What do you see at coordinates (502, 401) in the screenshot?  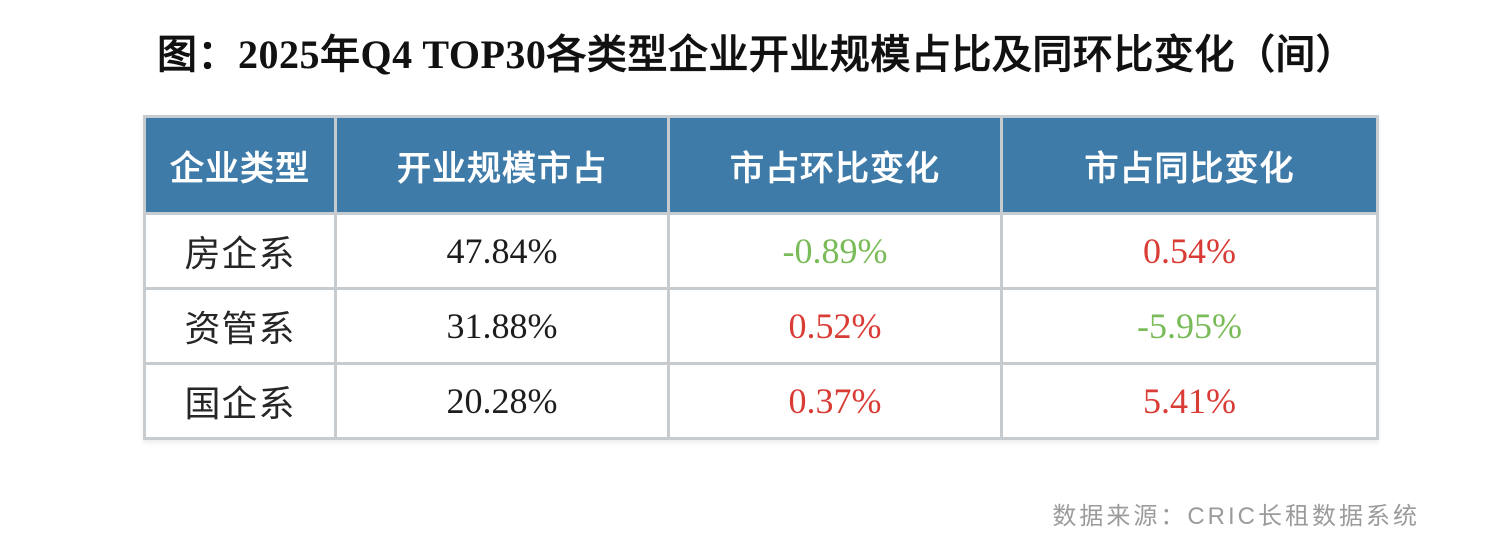 I see `cell-opening-share: 20.28%` at bounding box center [502, 401].